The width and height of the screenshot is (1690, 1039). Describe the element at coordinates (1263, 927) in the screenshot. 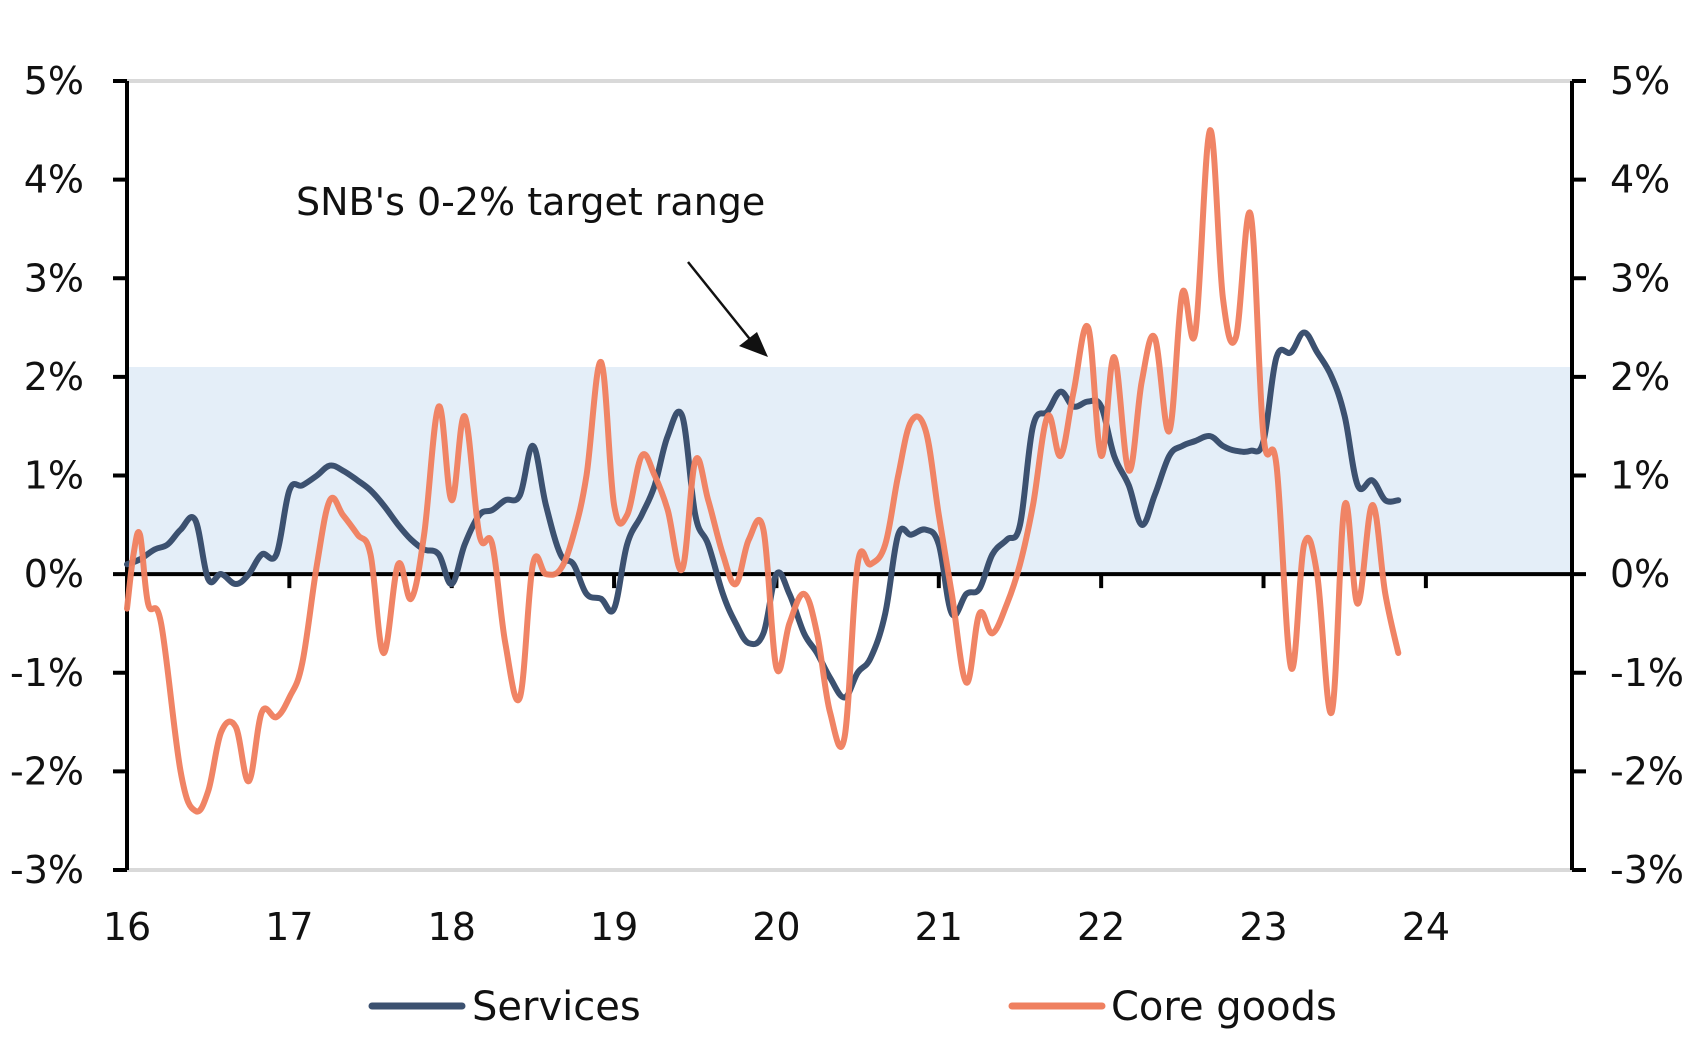

I see `x-tick-label: 23` at that location.